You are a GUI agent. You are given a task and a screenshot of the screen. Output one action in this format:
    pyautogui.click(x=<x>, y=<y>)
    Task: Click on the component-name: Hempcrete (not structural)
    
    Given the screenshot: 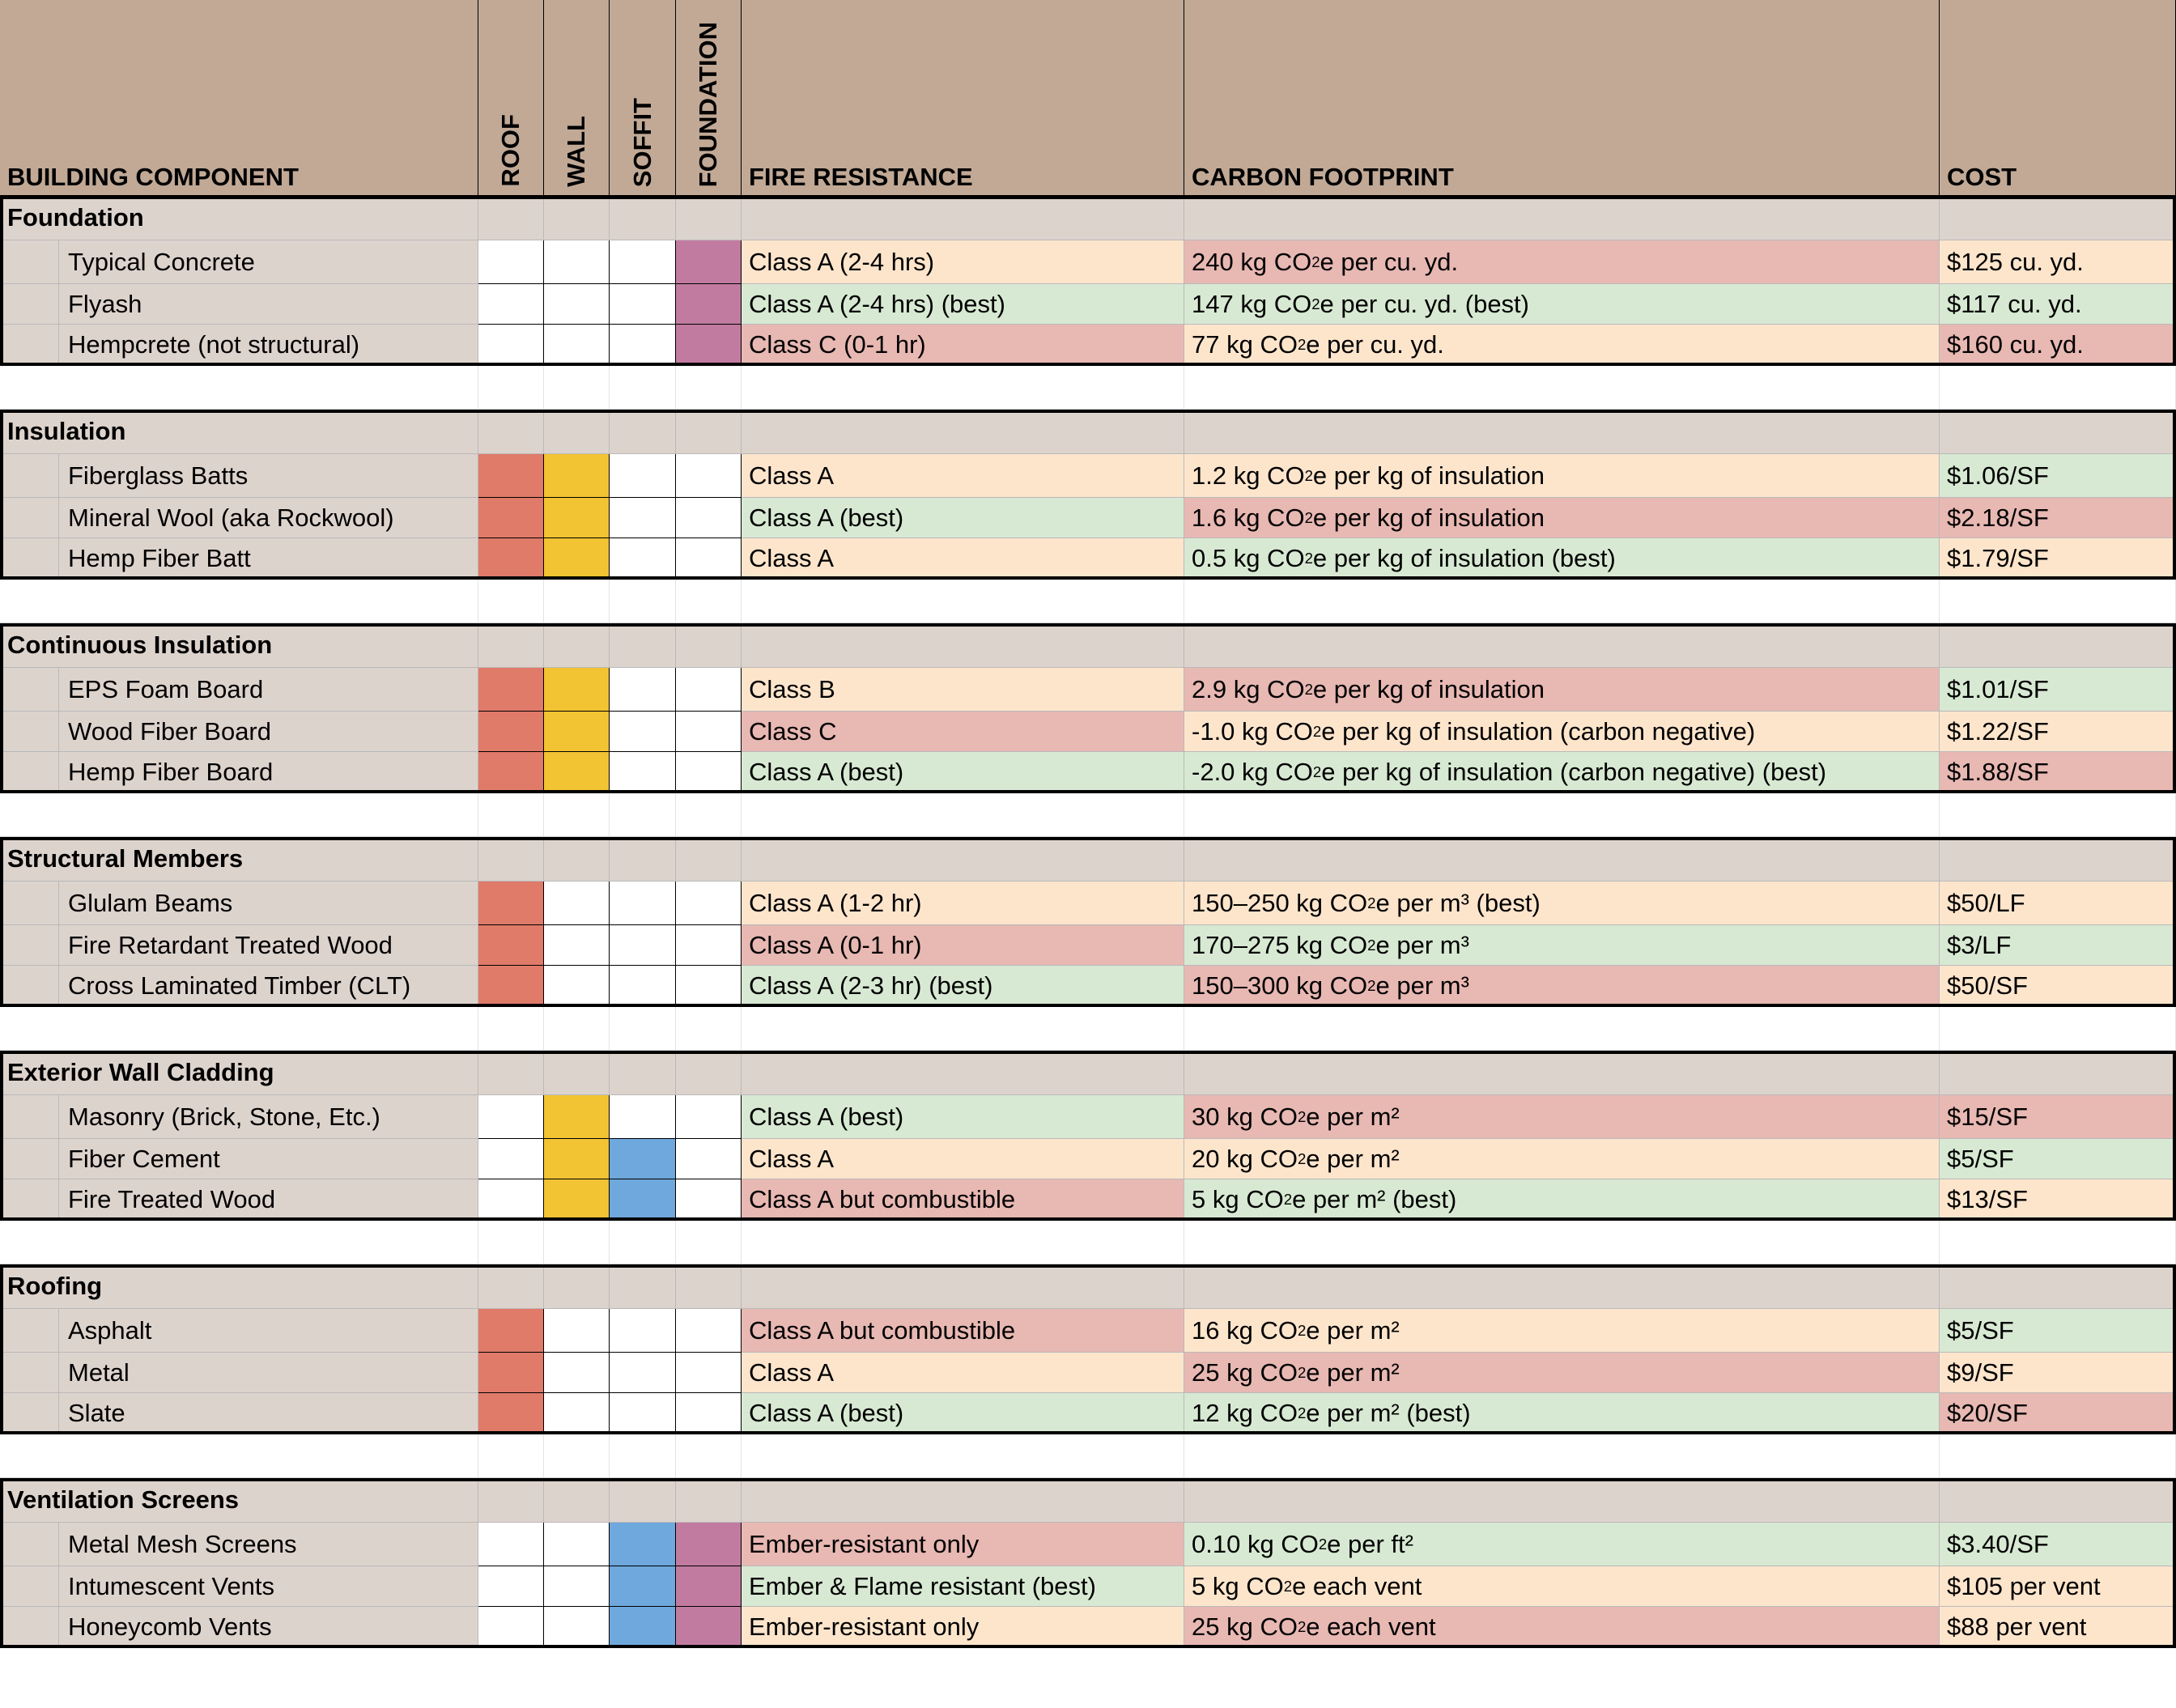 What is the action you would take?
    pyautogui.click(x=268, y=345)
    